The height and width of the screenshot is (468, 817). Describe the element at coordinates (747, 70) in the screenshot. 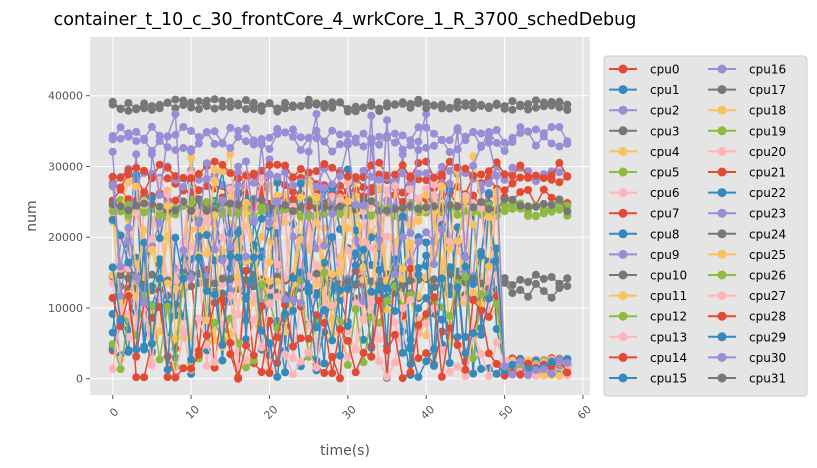

I see `legend-item: cpu16` at that location.